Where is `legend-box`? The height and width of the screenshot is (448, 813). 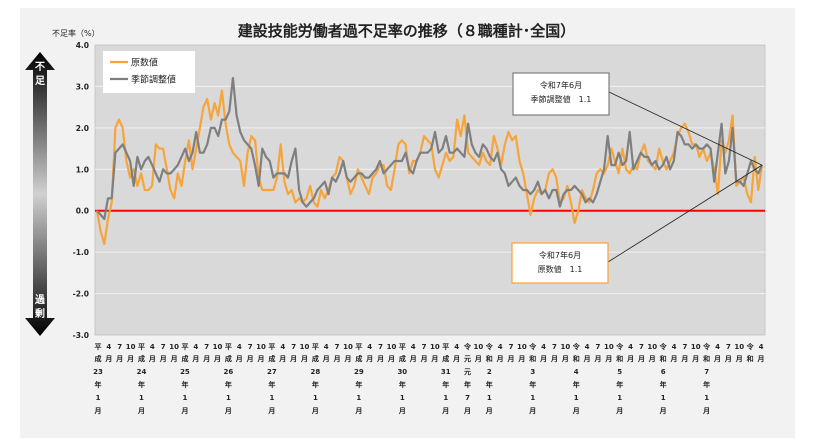 legend-box is located at coordinates (149, 72).